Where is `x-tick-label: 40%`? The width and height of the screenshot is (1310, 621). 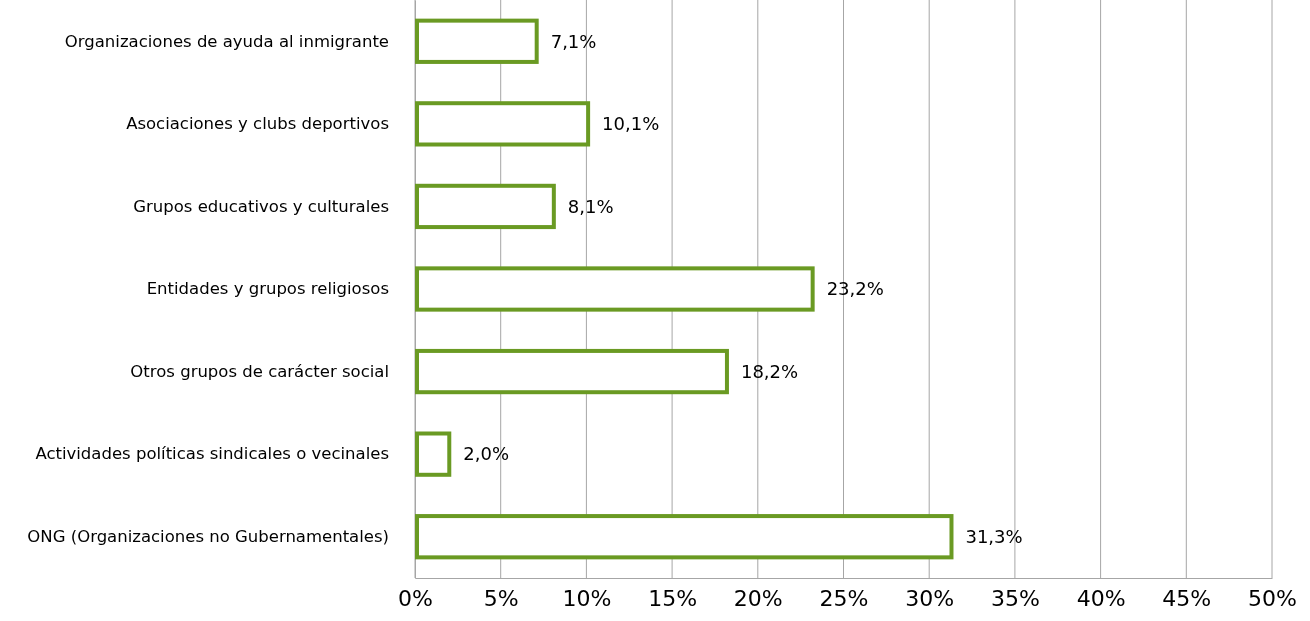
x-tick-label: 40% is located at coordinates (1101, 598).